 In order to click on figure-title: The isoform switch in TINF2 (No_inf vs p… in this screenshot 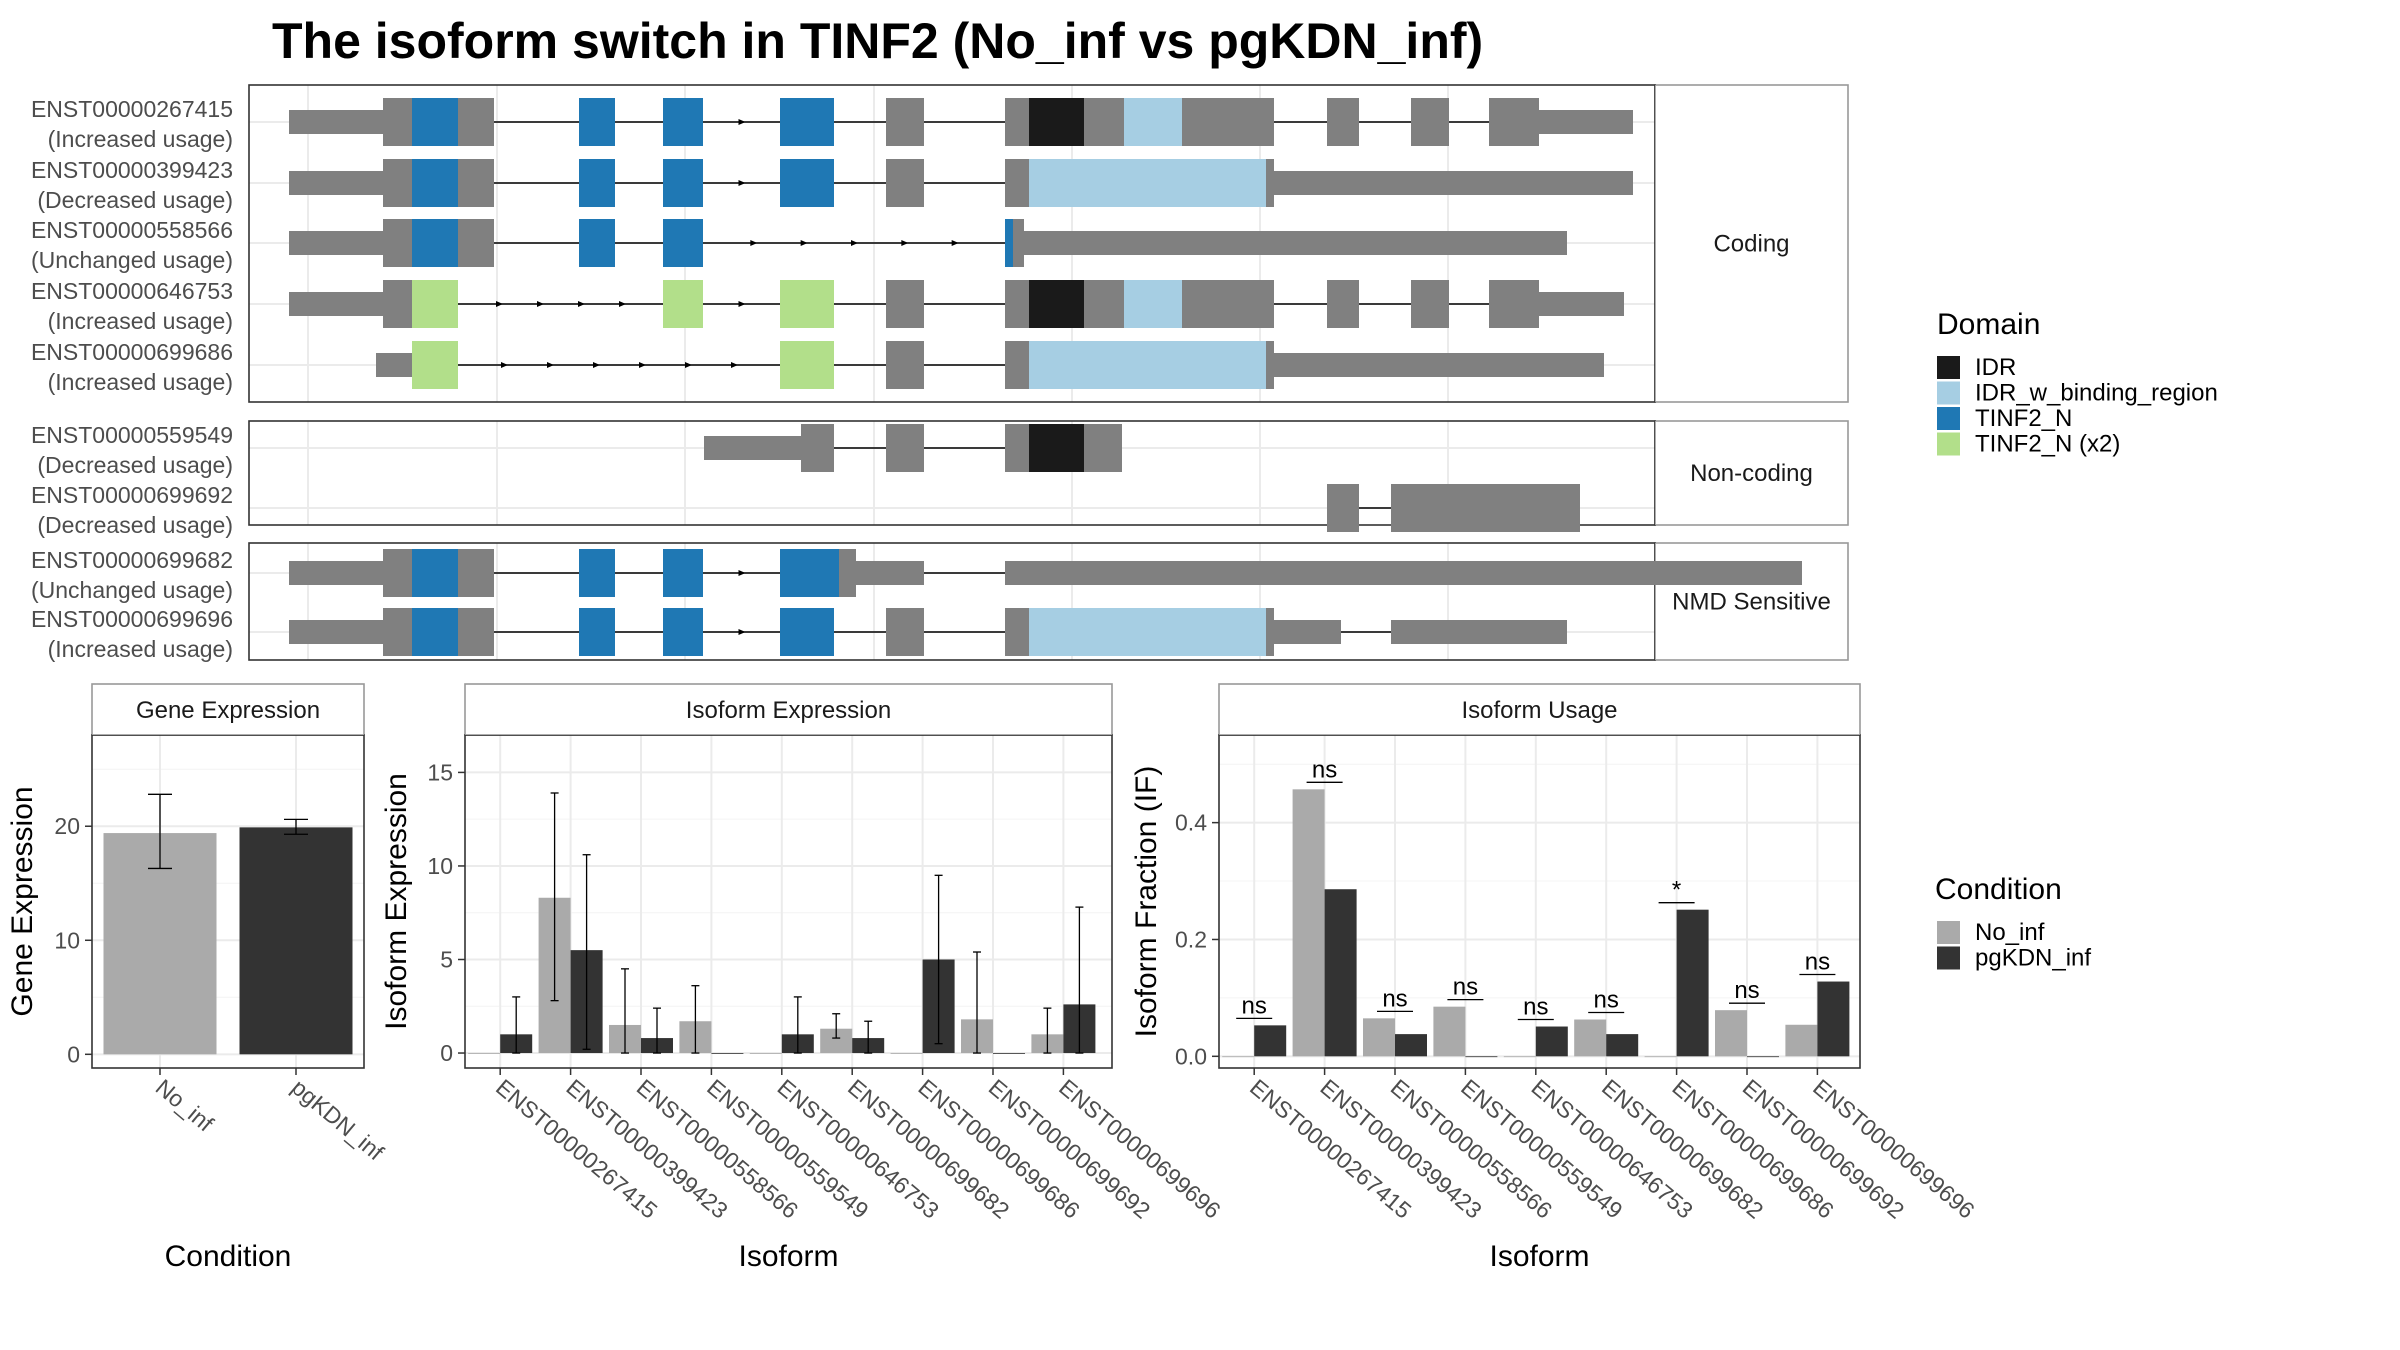, I will do `click(877, 41)`.